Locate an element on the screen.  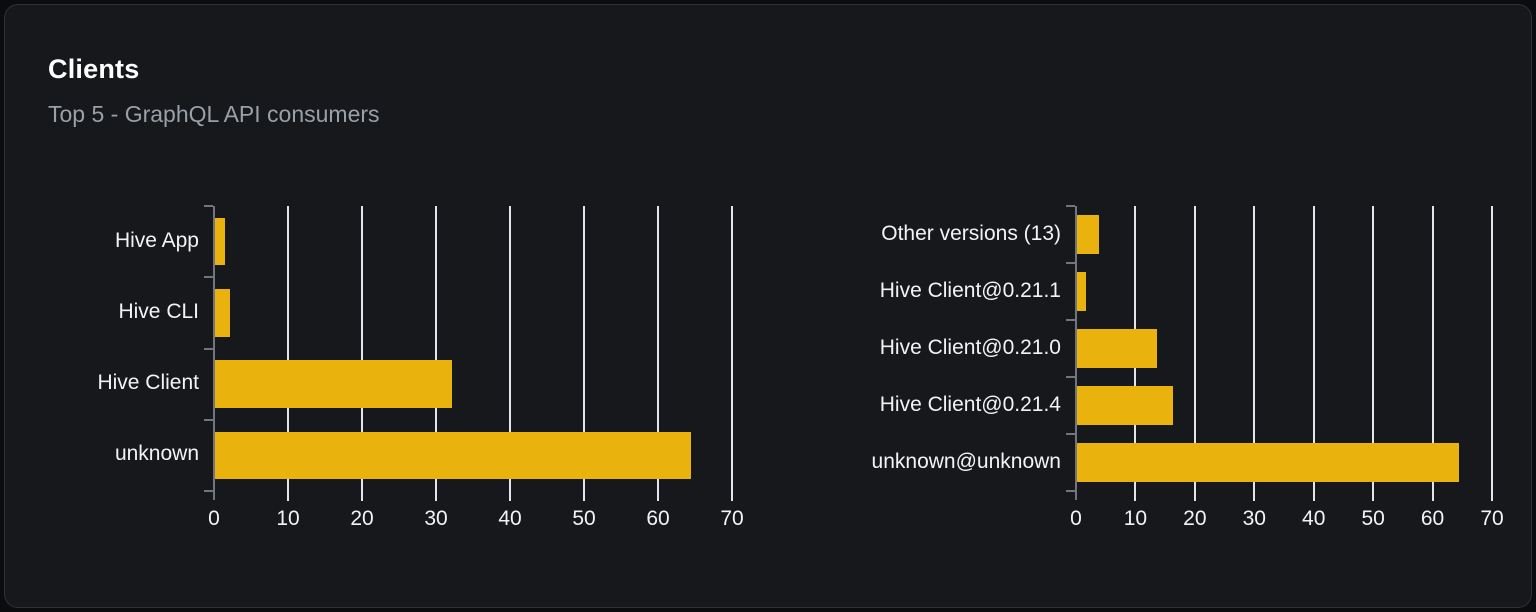
category-label: Hive Client@0.21.0 is located at coordinates (970, 347).